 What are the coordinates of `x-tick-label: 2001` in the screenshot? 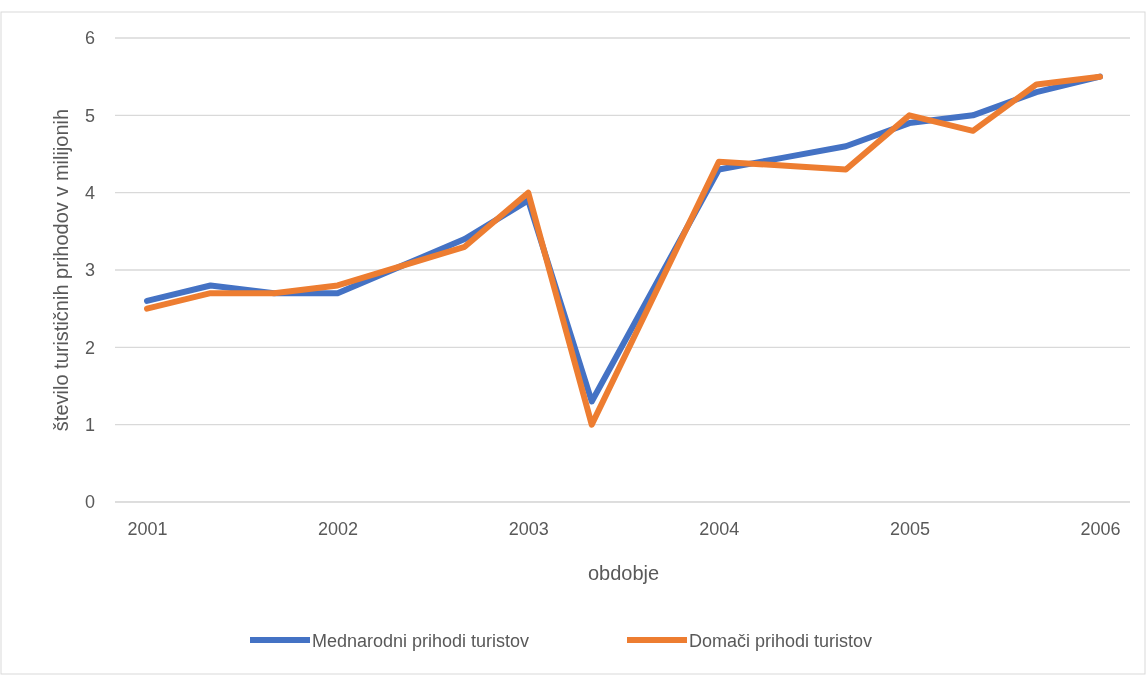 It's located at (147, 528).